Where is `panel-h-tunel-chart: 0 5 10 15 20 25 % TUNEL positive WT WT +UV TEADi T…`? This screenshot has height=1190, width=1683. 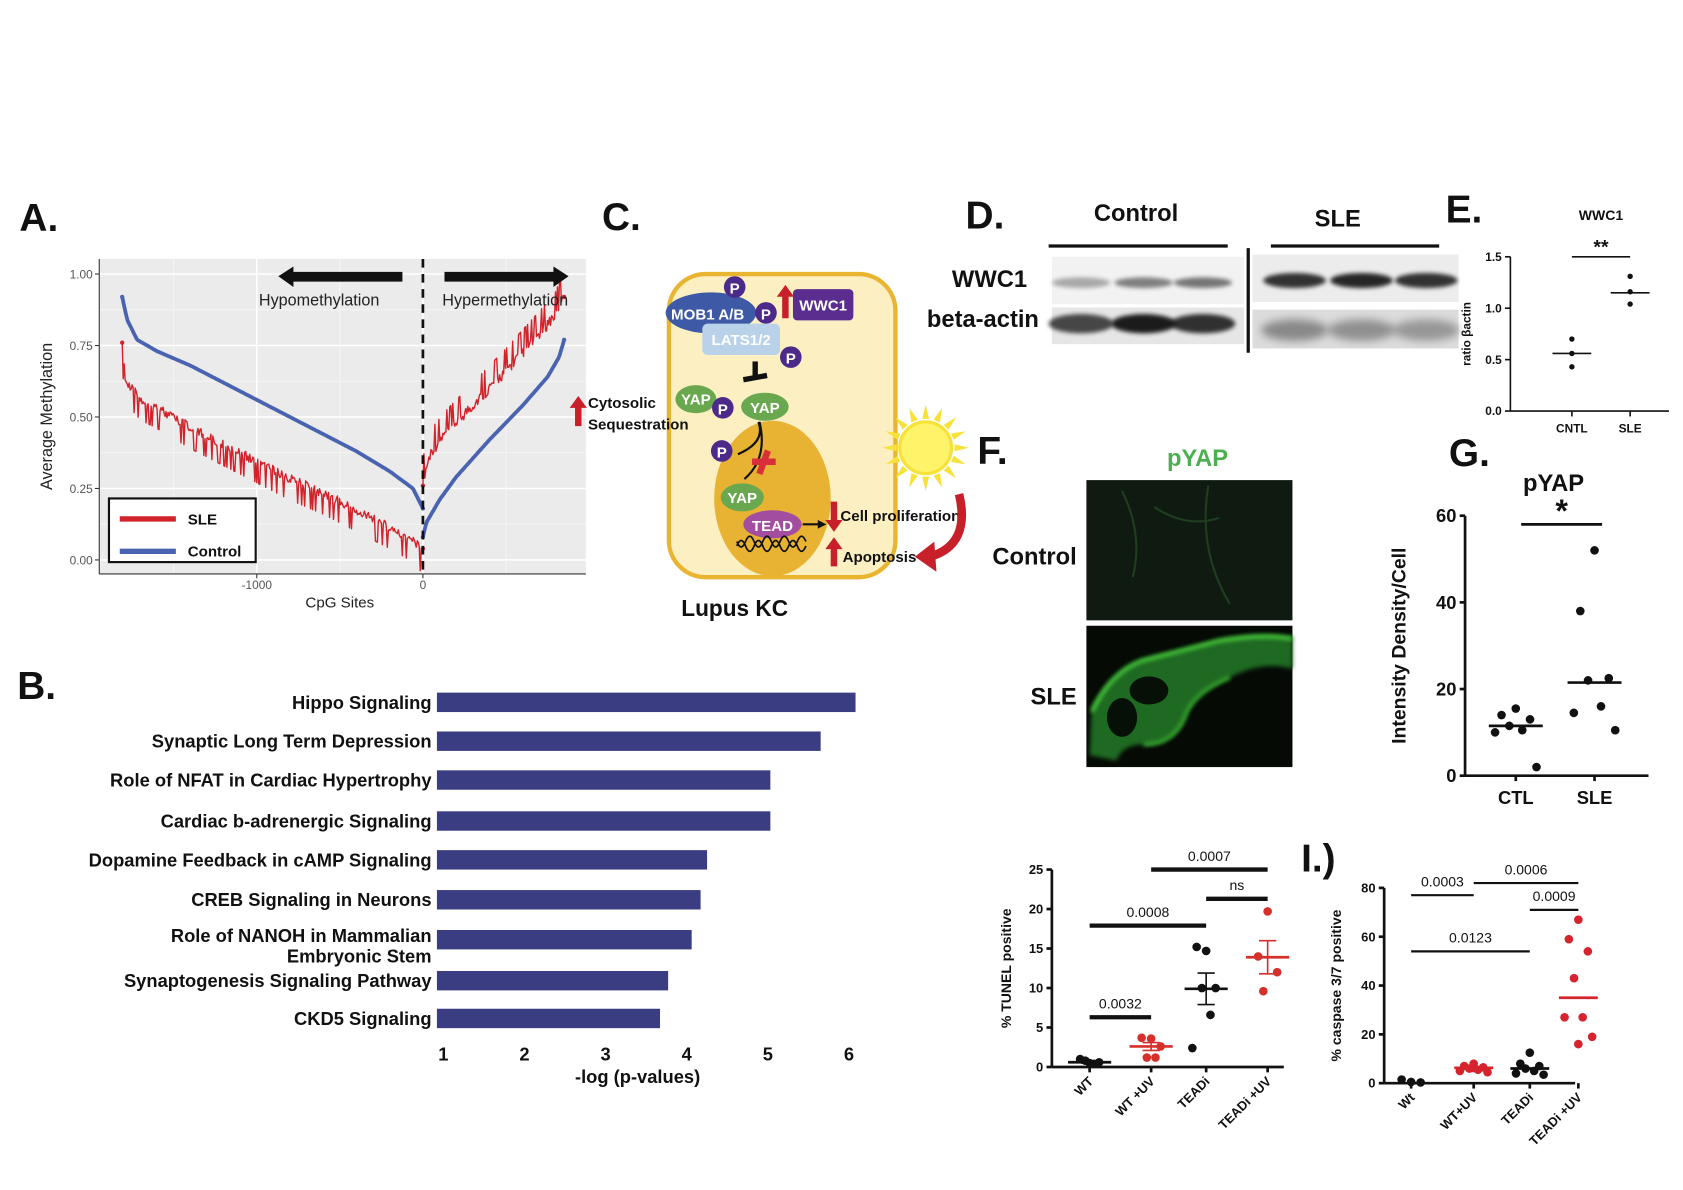 panel-h-tunel-chart: 0 5 10 15 20 25 % TUNEL positive WT WT +UV TEADi T… is located at coordinates (1144, 990).